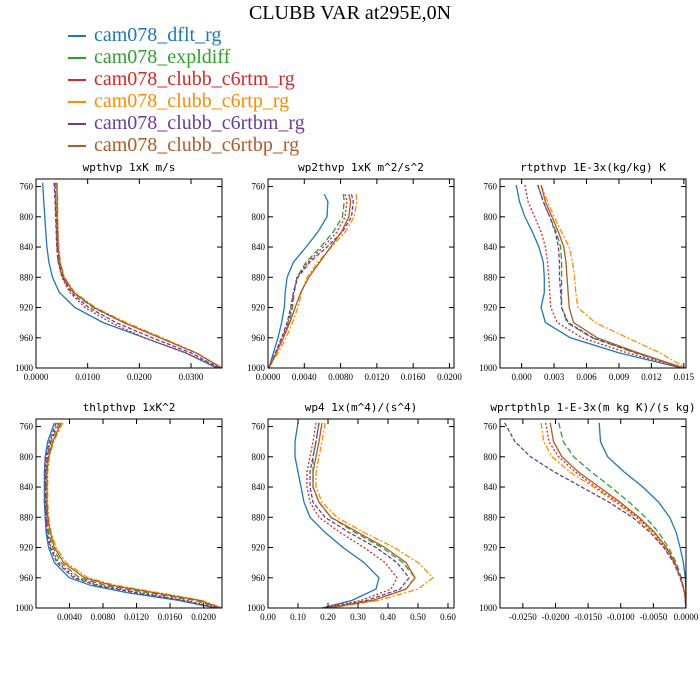 This screenshot has height=700, width=700. Describe the element at coordinates (592, 407) in the screenshot. I see `subplot-title: wprtpthlp 1-E-3x(m kg K)/(s kg)` at that location.